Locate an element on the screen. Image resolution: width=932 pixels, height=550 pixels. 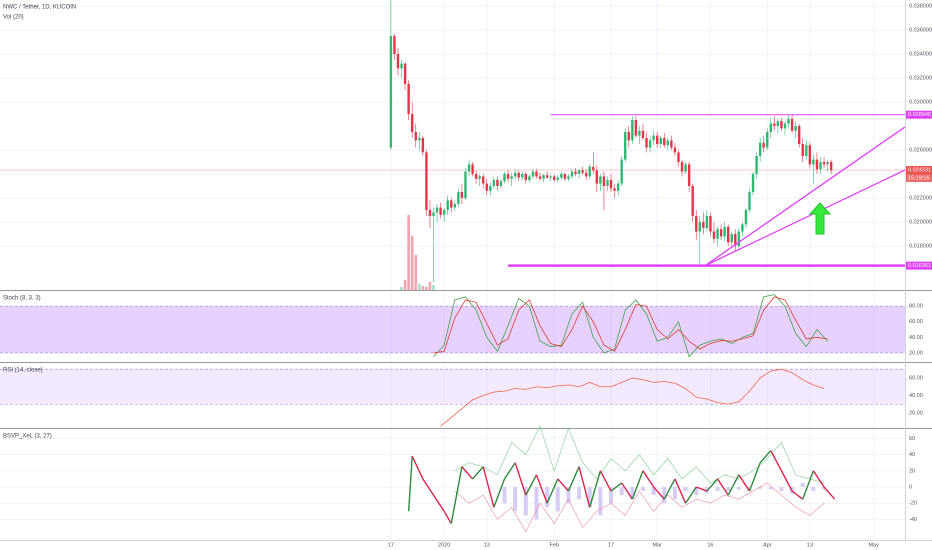
y-tick-label: 20.00 is located at coordinates (916, 413).